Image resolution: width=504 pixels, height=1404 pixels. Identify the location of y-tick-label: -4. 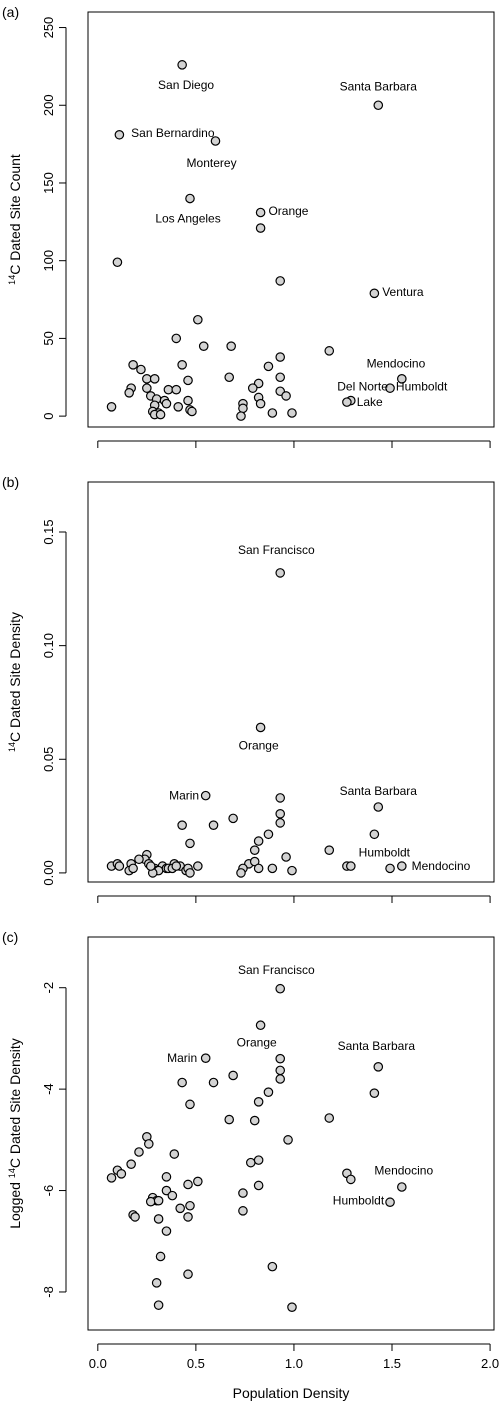
(48, 1089).